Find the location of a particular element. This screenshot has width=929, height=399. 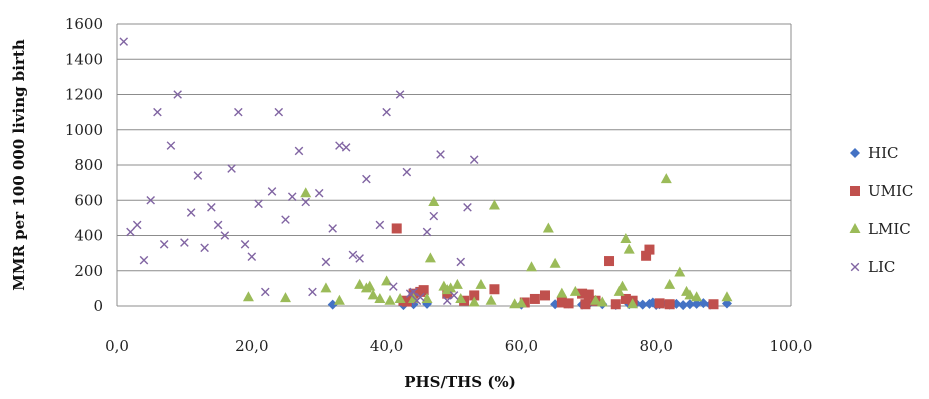

legend-label: UMIC is located at coordinates (890, 191).